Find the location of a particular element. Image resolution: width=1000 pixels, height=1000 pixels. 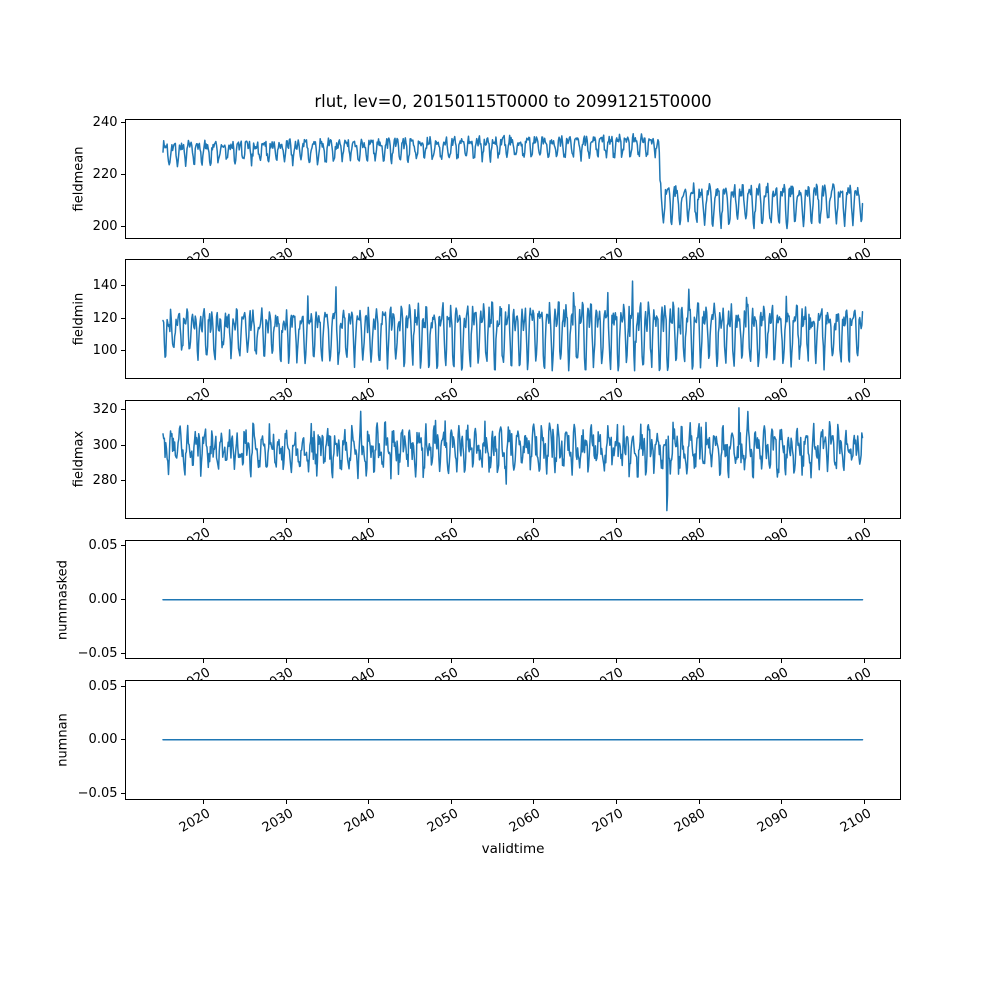

y-tick-label: 100 is located at coordinates (105, 351).